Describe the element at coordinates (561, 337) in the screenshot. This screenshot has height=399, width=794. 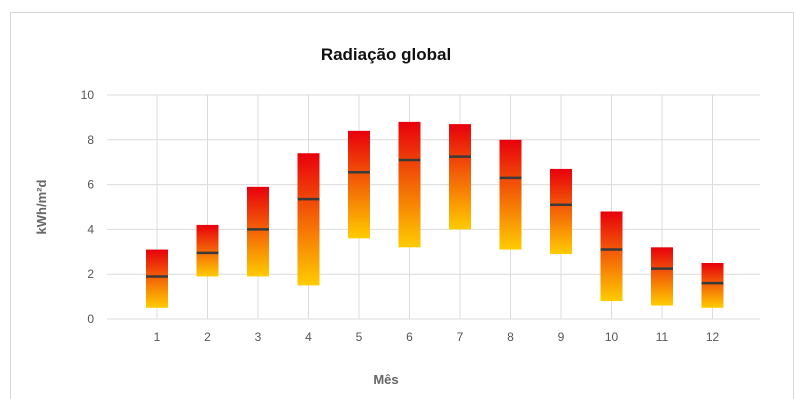
I see `x-tick-label: 9` at that location.